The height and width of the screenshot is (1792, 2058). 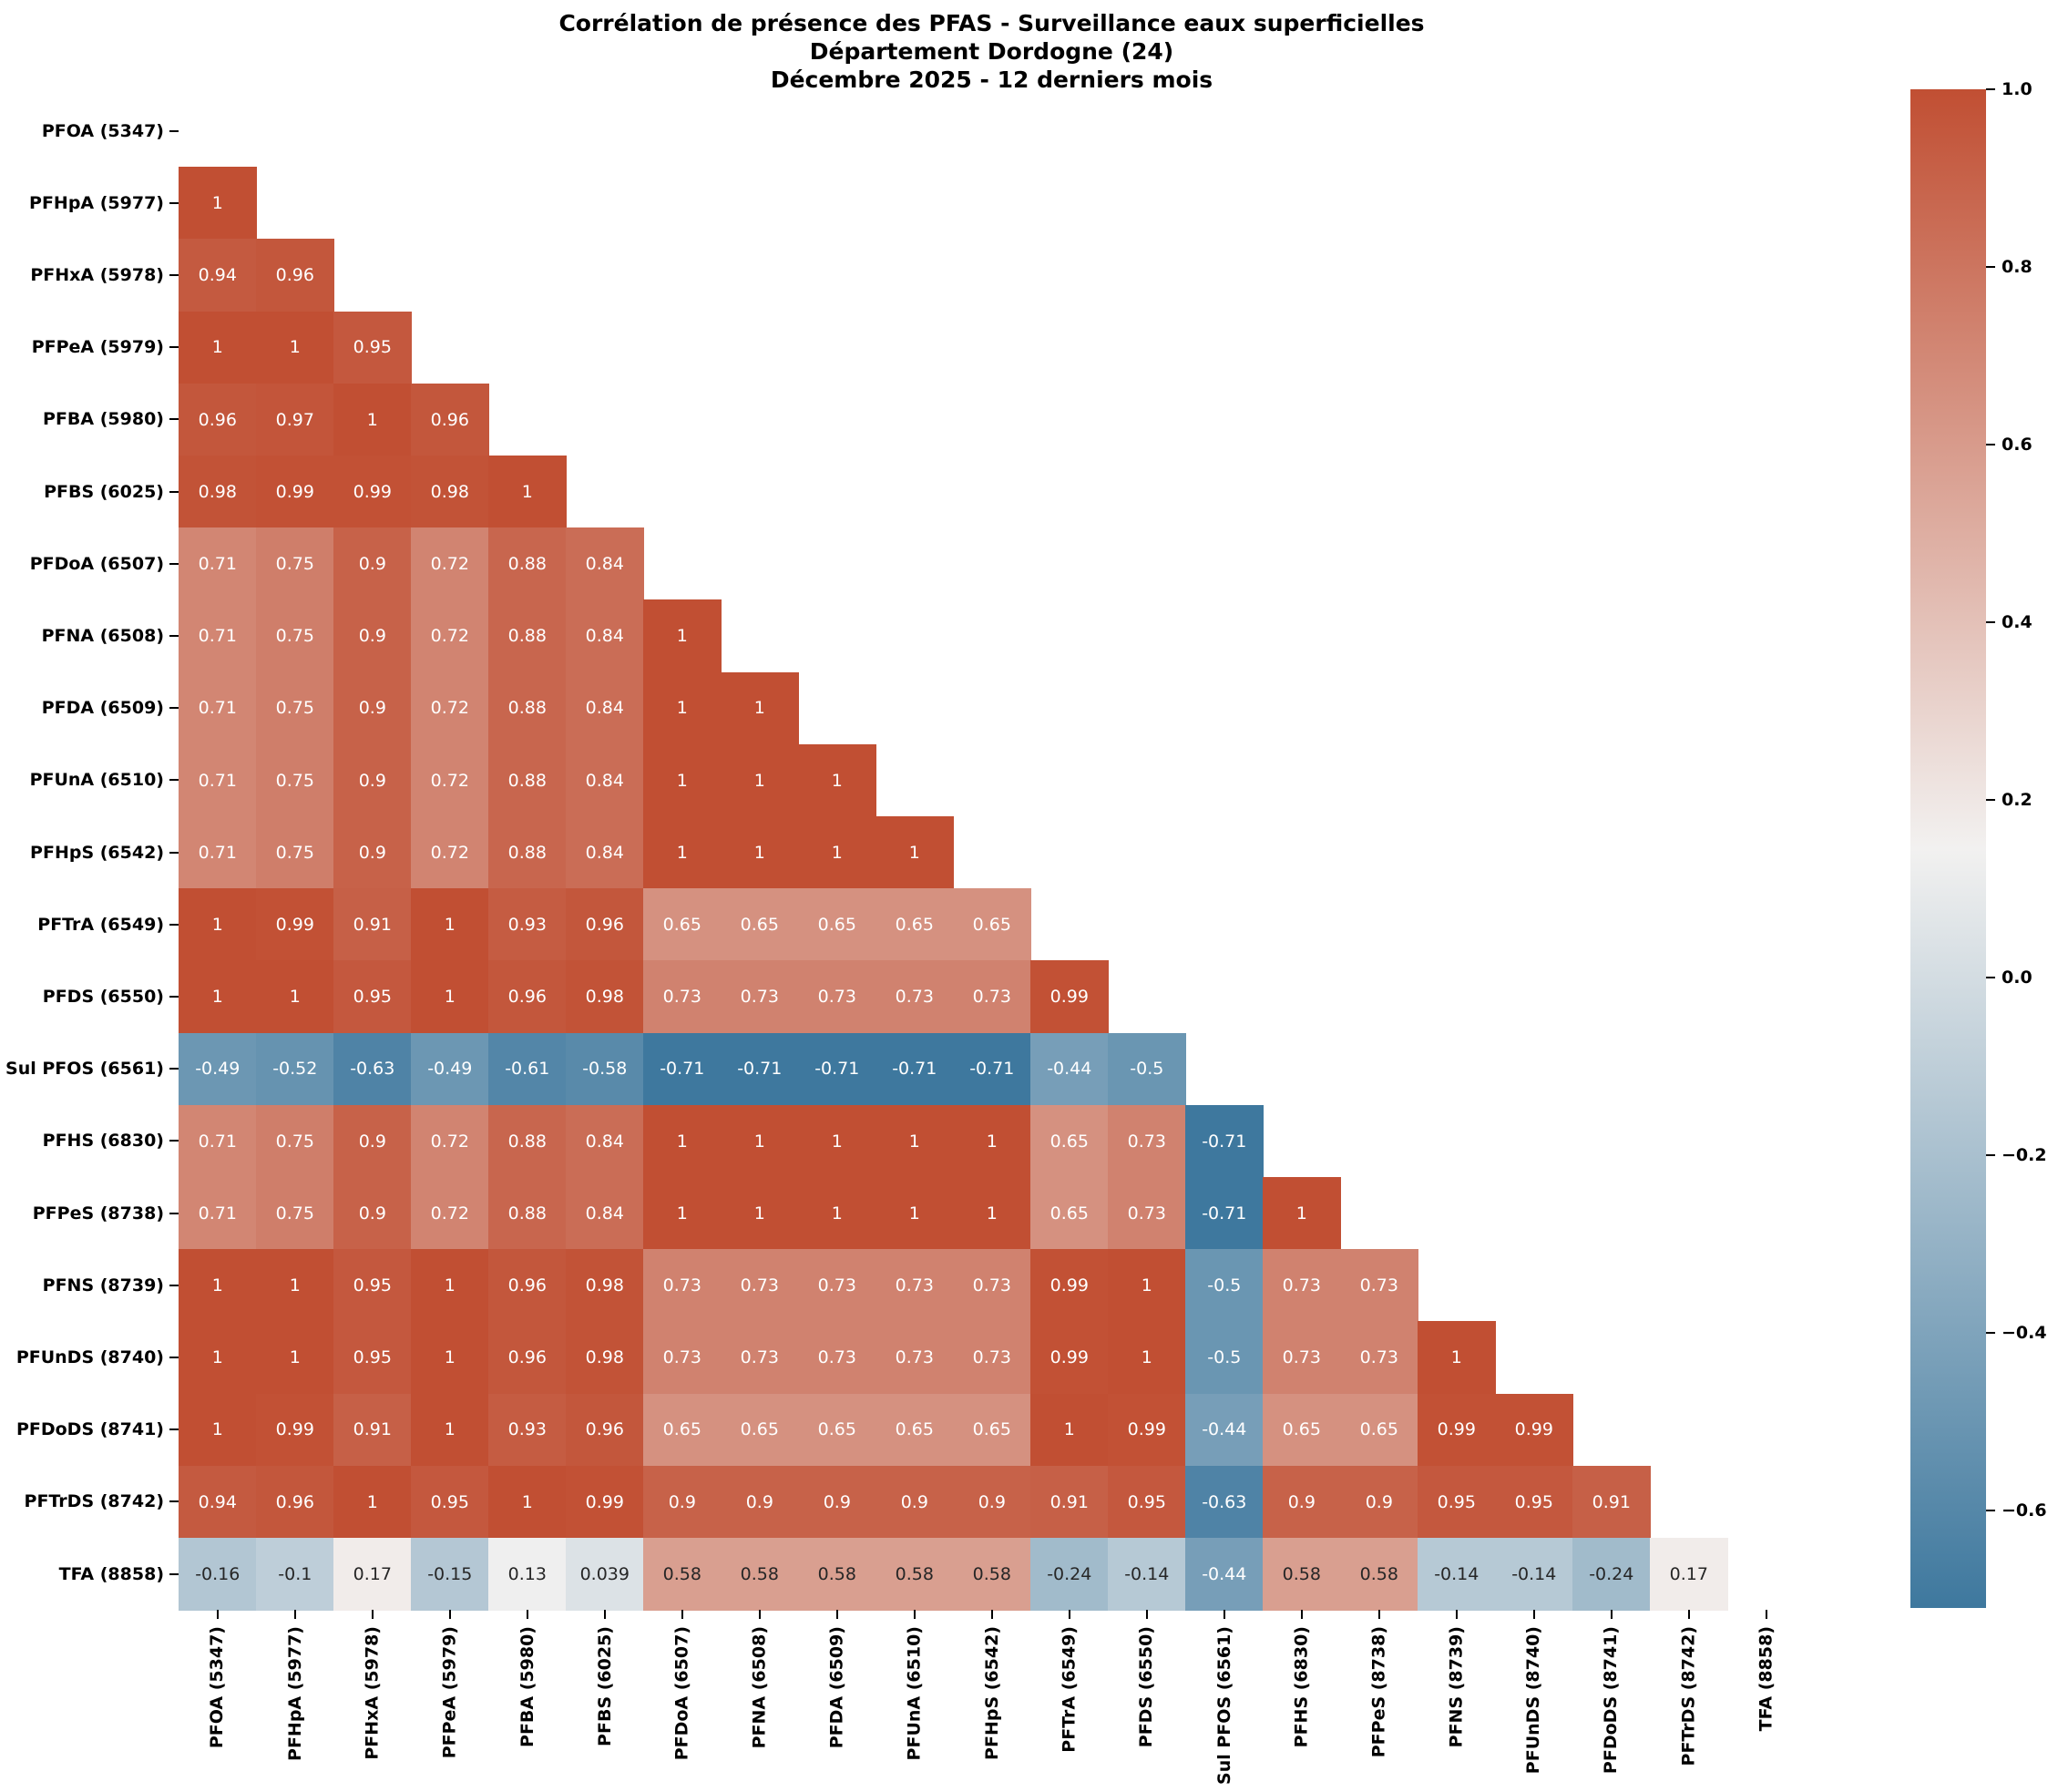 What do you see at coordinates (914, 1574) in the screenshot?
I see `heatmap-cell: 0.58` at bounding box center [914, 1574].